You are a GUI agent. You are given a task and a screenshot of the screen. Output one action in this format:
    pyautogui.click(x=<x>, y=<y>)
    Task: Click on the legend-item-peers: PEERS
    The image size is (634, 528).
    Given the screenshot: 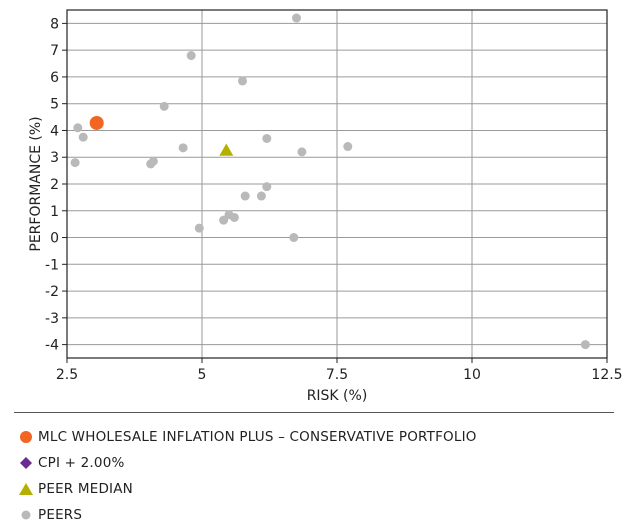 What is the action you would take?
    pyautogui.click(x=318, y=515)
    